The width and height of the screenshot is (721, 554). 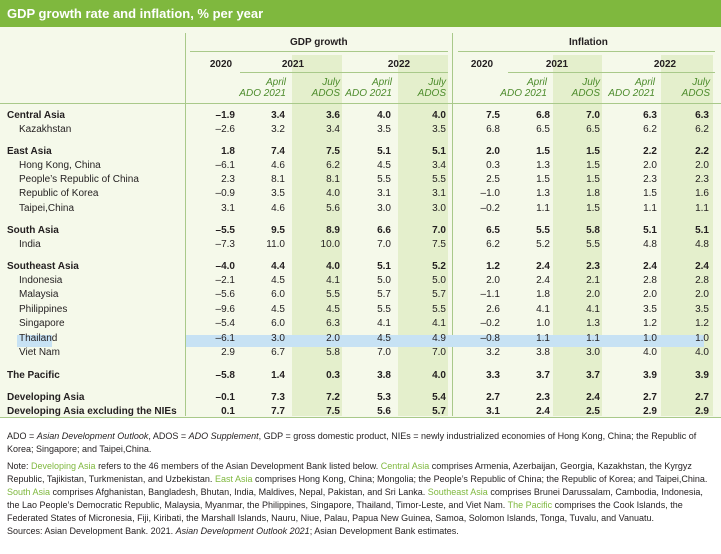 What do you see at coordinates (381, 82) in the screenshot?
I see `gdp-2022-april-head-1: April` at bounding box center [381, 82].